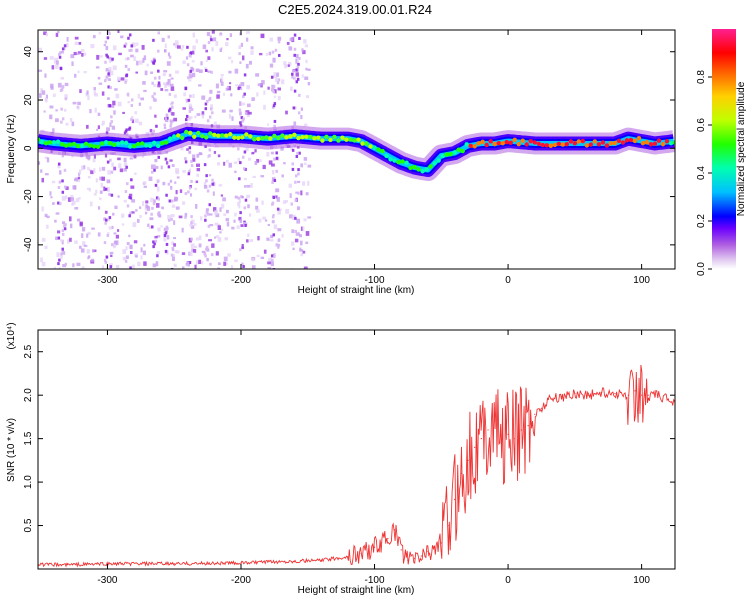  I want to click on spectrogram-ylabel: Frequency (Hz), so click(11, 149).